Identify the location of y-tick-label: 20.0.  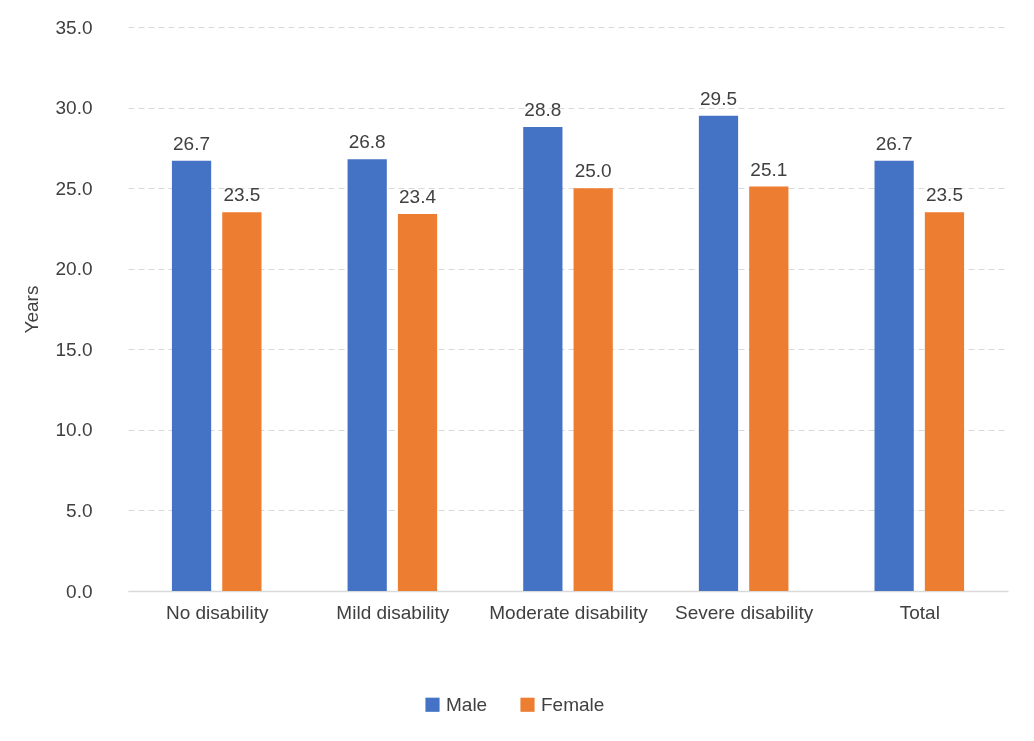
(74, 269).